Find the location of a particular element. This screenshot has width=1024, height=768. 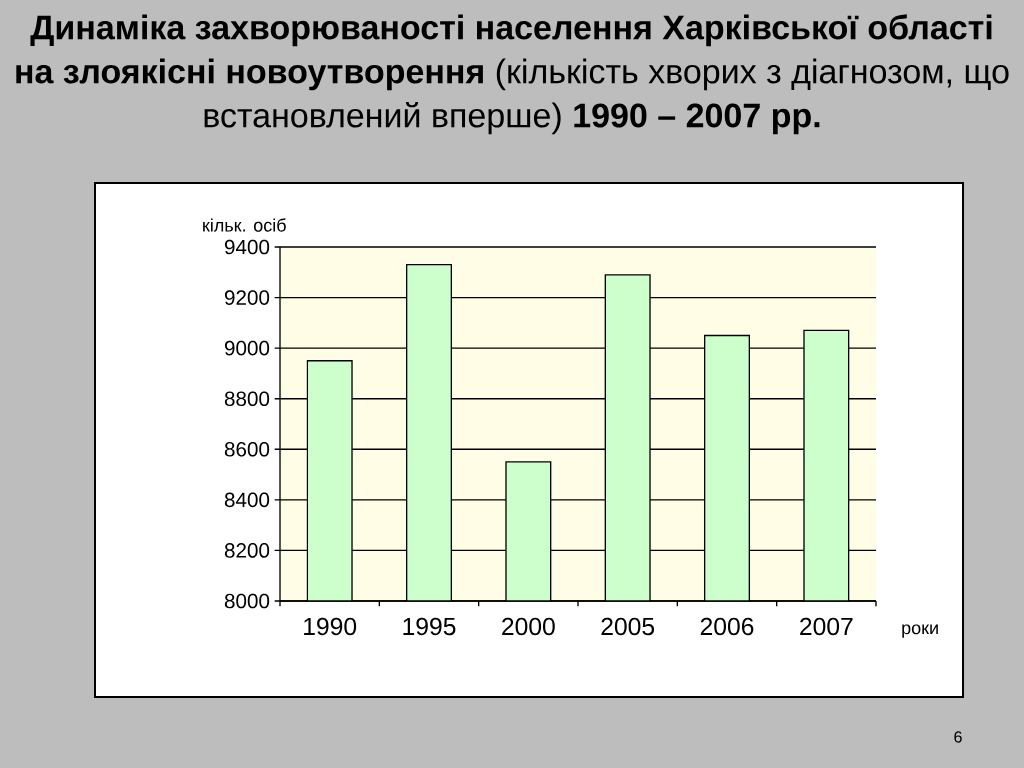

text: 6 is located at coordinates (958, 737).